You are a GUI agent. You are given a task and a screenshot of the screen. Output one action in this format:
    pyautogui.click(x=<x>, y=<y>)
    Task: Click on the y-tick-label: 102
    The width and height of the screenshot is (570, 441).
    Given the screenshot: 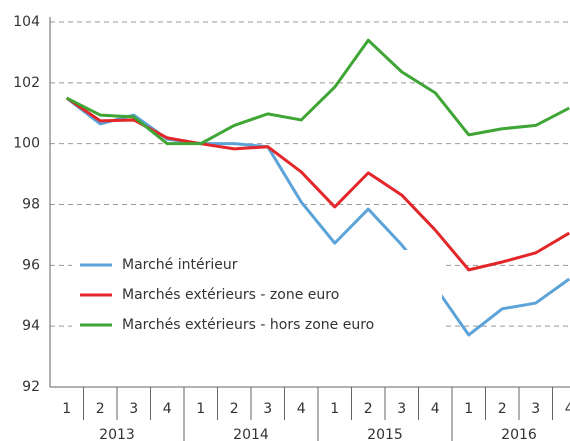 What is the action you would take?
    pyautogui.click(x=26, y=83)
    